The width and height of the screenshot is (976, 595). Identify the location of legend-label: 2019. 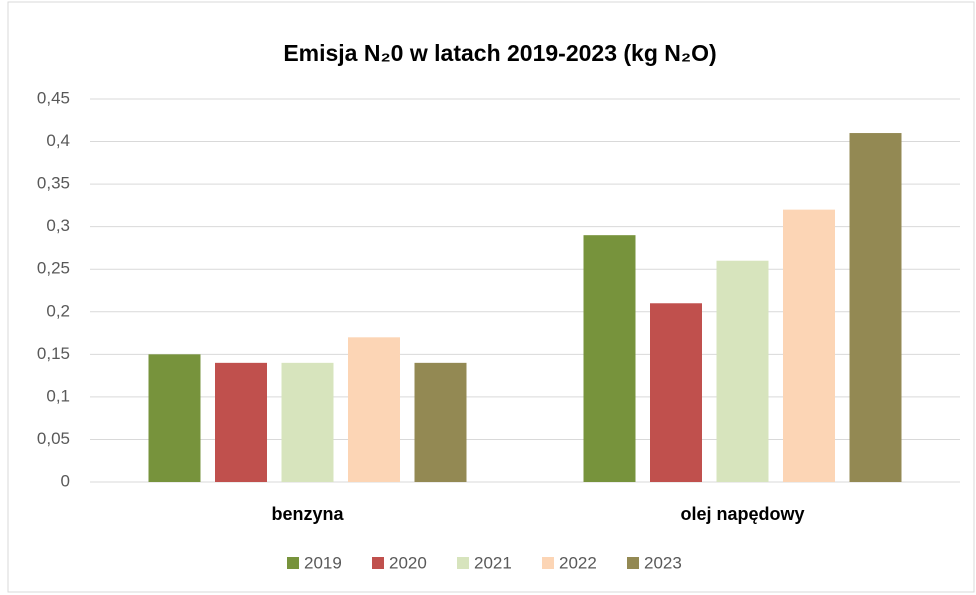
(323, 562).